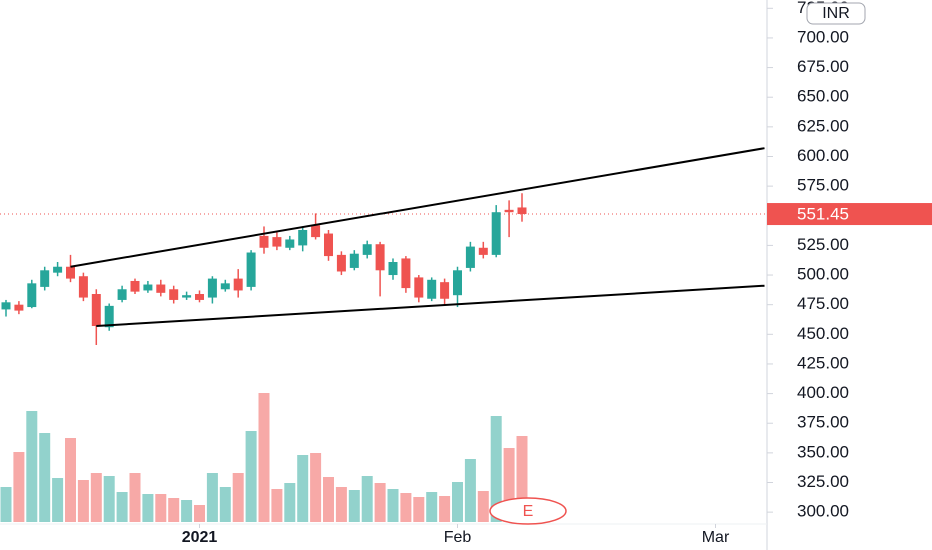 Image resolution: width=932 pixels, height=550 pixels. Describe the element at coordinates (823, 392) in the screenshot. I see `y-tick-label: 400.00` at that location.